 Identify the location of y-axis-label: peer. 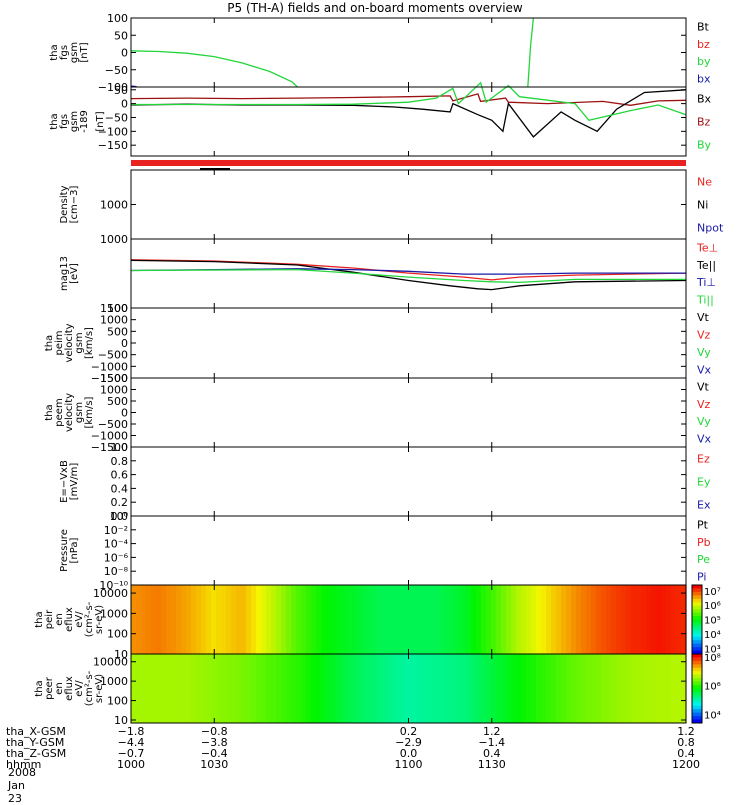
(49, 688).